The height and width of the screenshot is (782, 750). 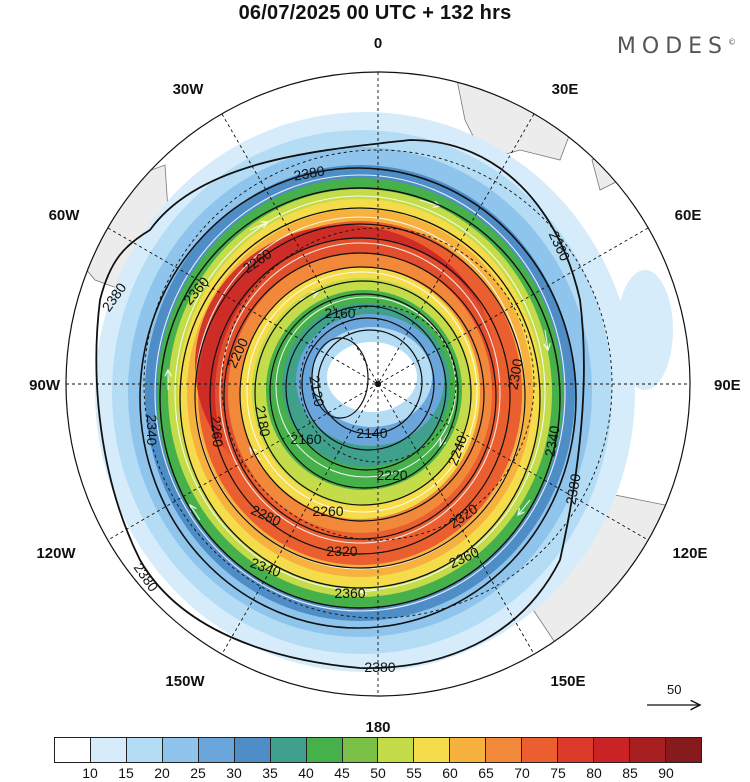 I want to click on colorbar-tick-label: 20, so click(x=162, y=773).